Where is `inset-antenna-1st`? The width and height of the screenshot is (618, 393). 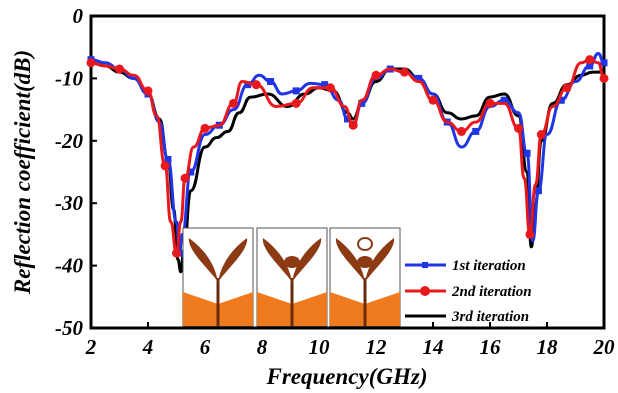 inset-antenna-1st is located at coordinates (218, 277).